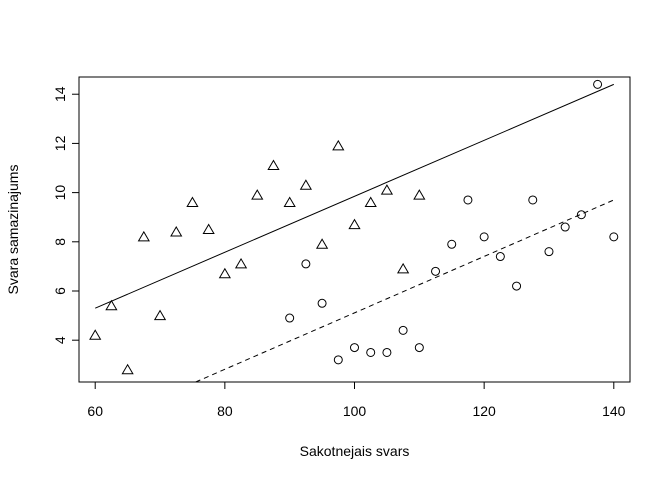 The width and height of the screenshot is (672, 480). What do you see at coordinates (355, 451) in the screenshot?
I see `x-axis-title: Sakotnejais svars` at bounding box center [355, 451].